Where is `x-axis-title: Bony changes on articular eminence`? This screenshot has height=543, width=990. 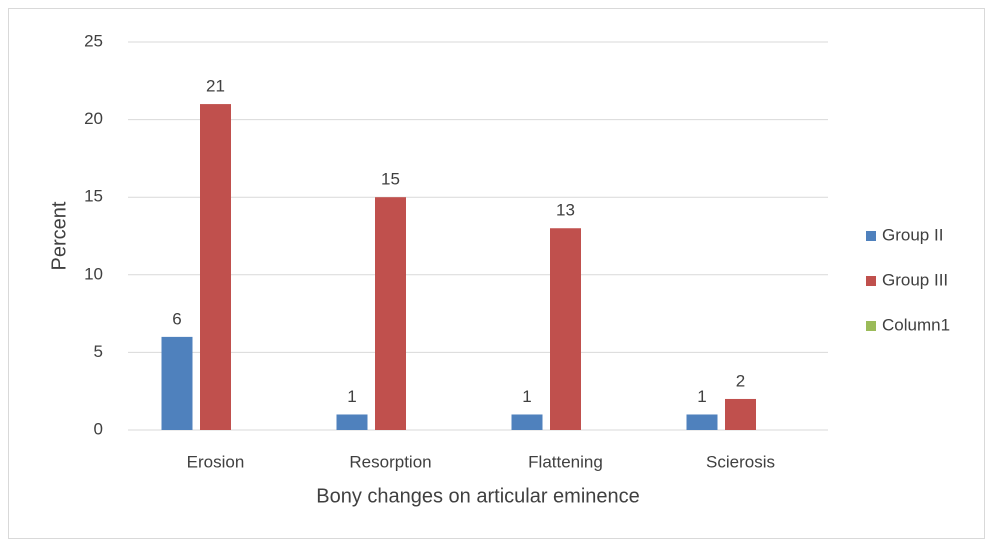 x-axis-title: Bony changes on articular eminence is located at coordinates (478, 496).